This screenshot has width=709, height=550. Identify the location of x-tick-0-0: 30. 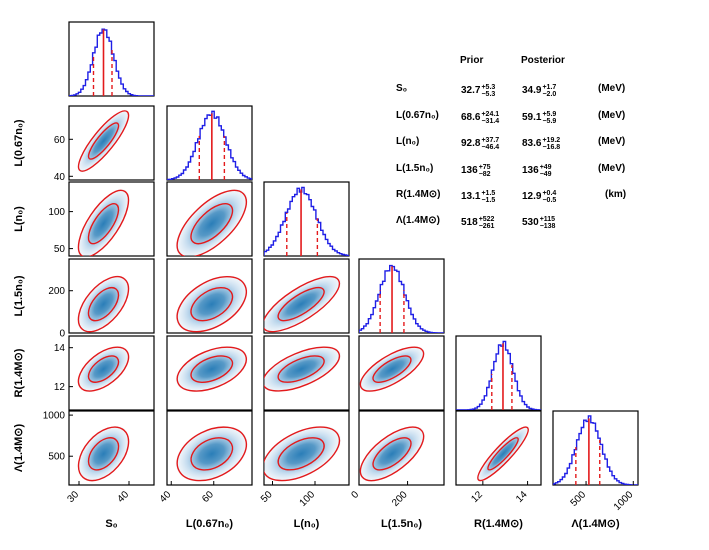
(73, 497).